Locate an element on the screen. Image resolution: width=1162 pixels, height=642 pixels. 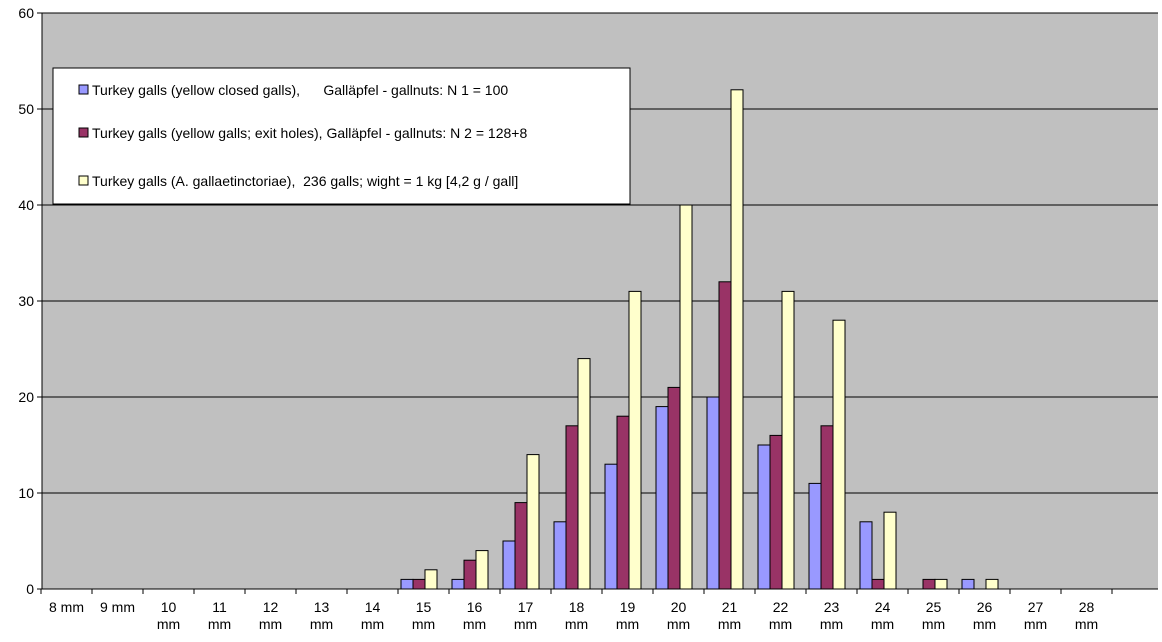
y-tick-label-30: 30 is located at coordinates (26, 301).